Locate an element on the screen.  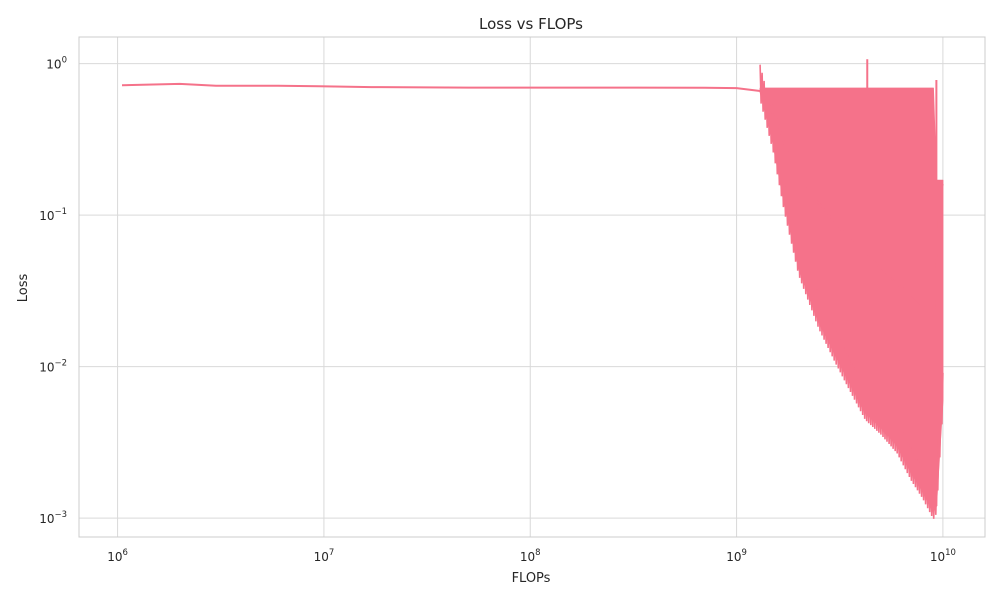
x-axis-label: FLOPs is located at coordinates (531, 578).